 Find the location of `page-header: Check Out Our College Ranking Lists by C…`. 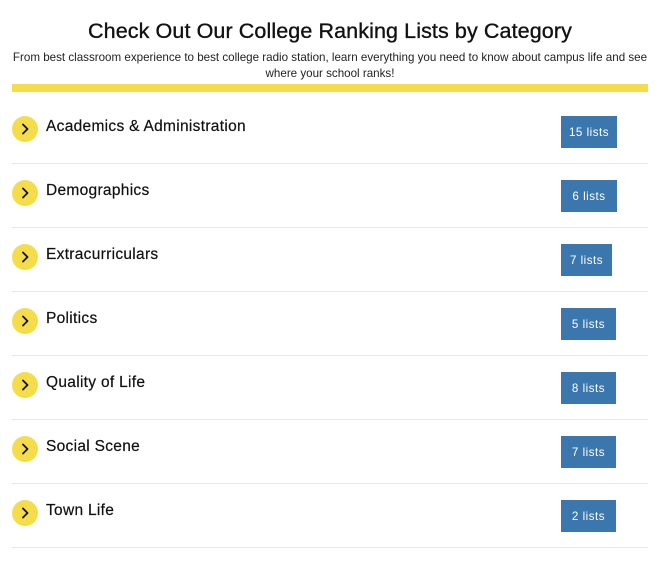

page-header: Check Out Our College Ranking Lists by C… is located at coordinates (330, 41).